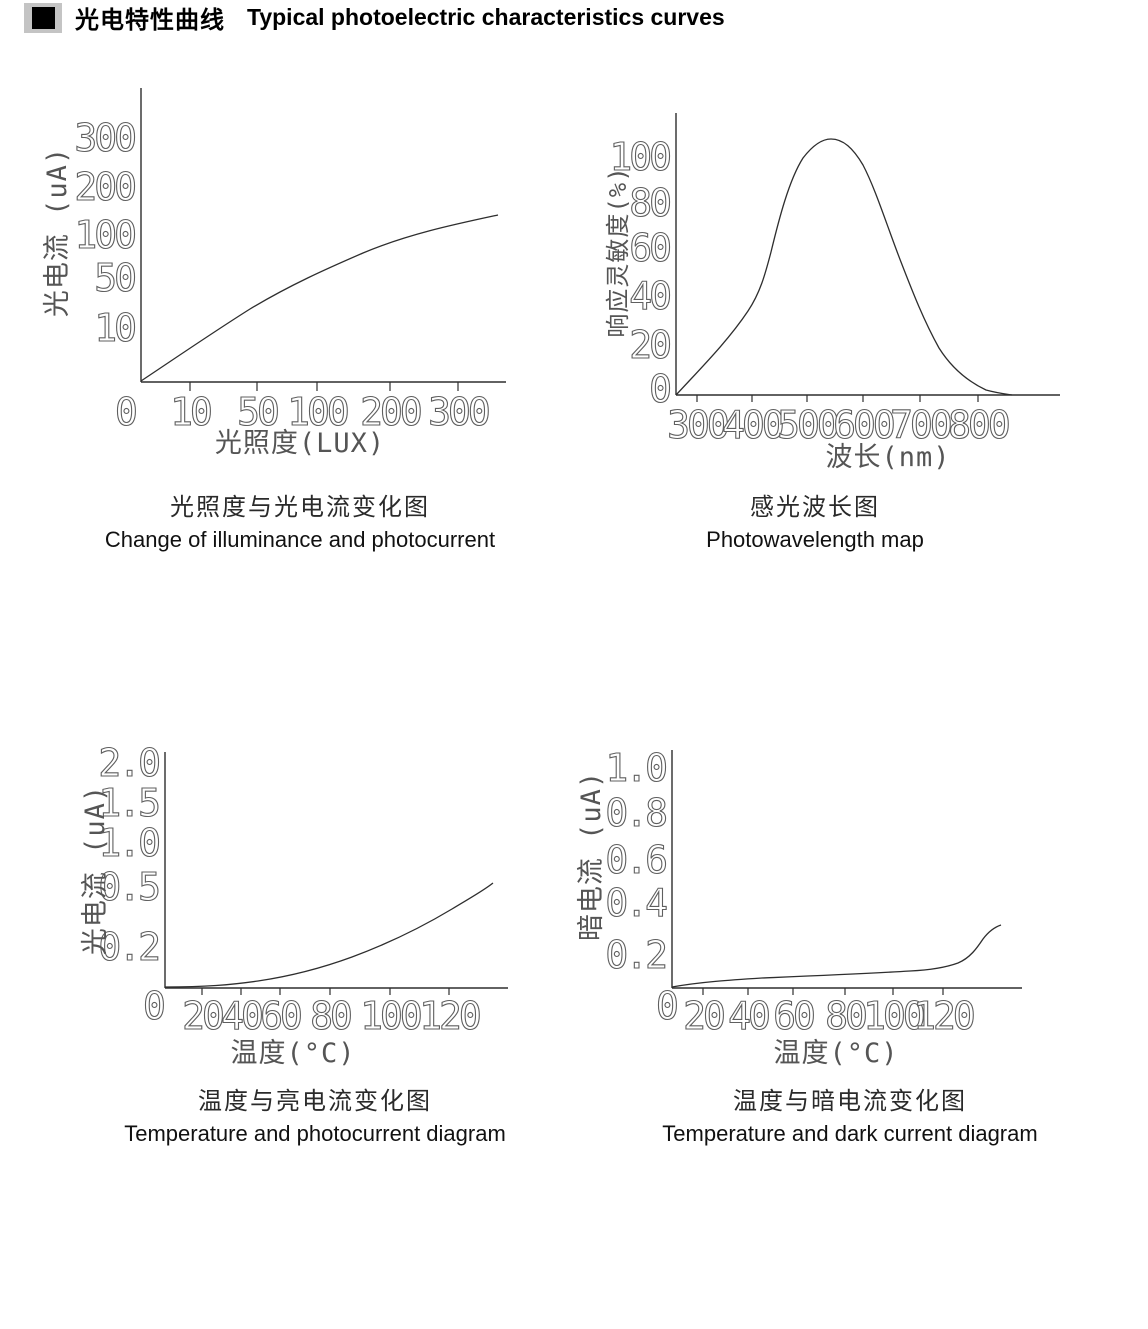 This screenshot has width=1148, height=1329. What do you see at coordinates (844, 267) in the screenshot?
I see `curve-spectral-response` at bounding box center [844, 267].